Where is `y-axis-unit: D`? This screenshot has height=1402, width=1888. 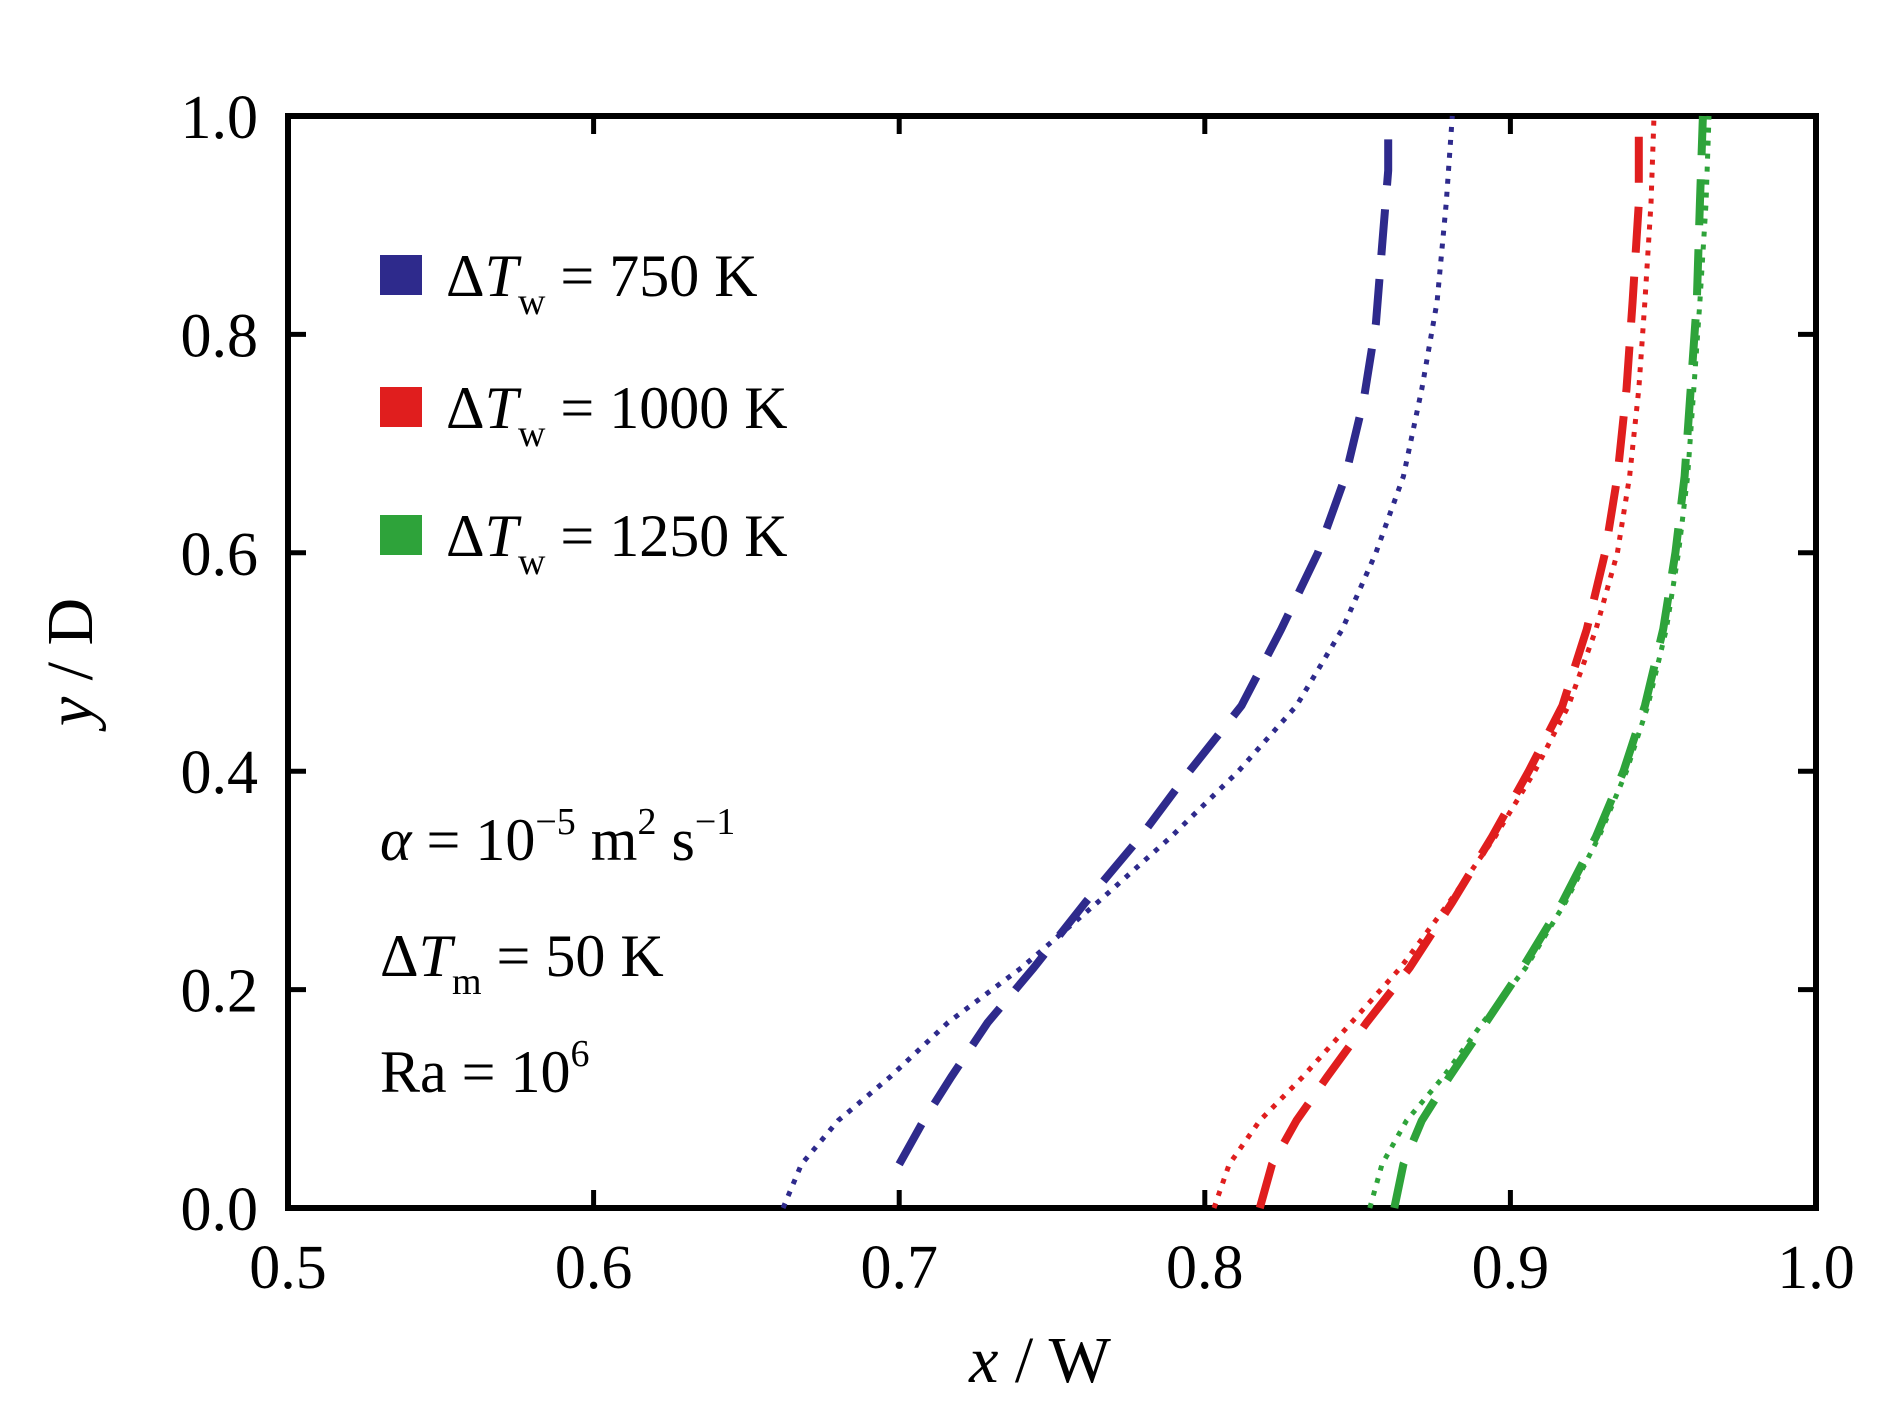 y-axis-unit: D is located at coordinates (70, 622).